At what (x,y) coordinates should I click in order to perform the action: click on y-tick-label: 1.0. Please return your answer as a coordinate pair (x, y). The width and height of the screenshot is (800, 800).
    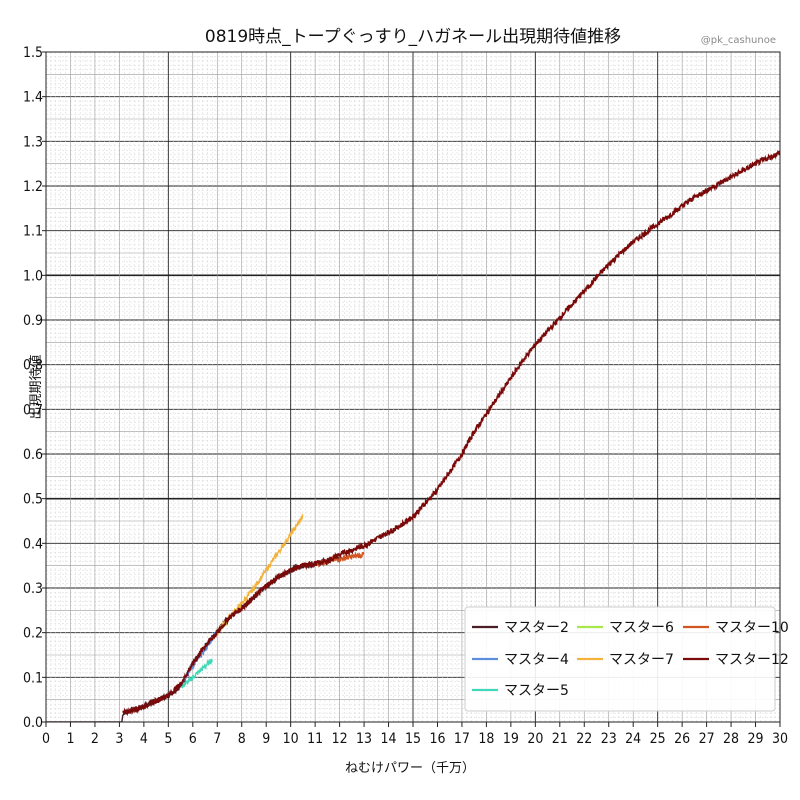
    Looking at the image, I should click on (33, 276).